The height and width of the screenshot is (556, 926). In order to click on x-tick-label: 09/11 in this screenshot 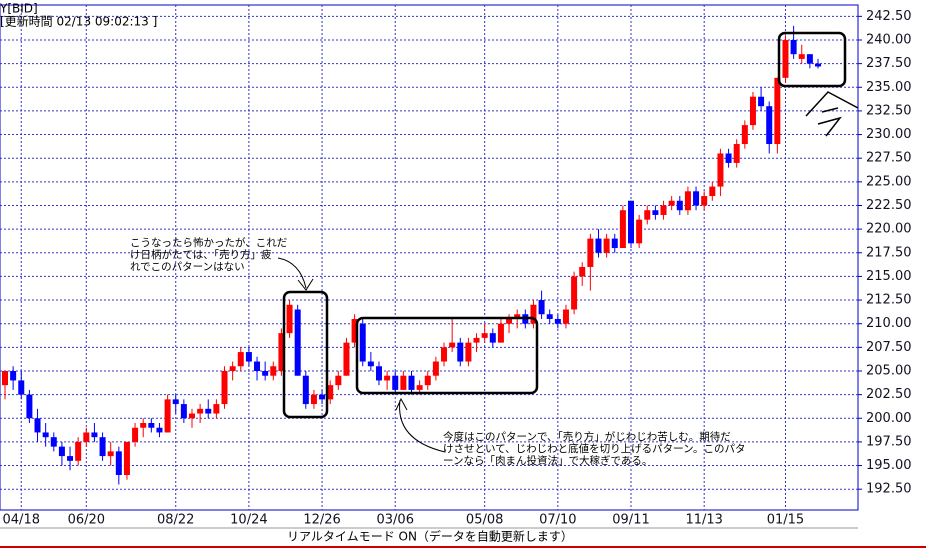, I will do `click(630, 520)`.